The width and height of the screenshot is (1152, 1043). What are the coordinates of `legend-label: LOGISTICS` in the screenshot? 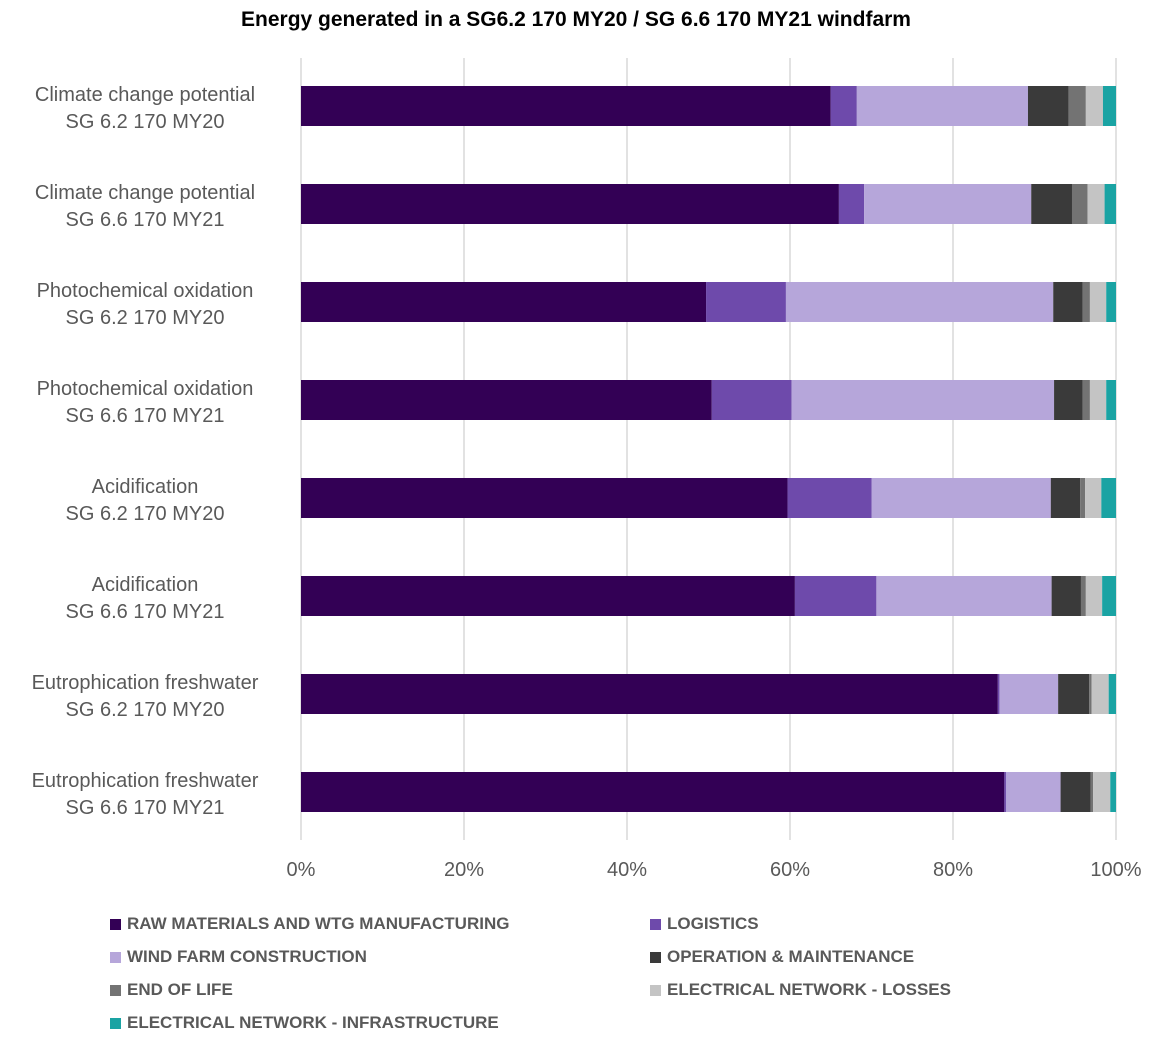 It's located at (713, 923).